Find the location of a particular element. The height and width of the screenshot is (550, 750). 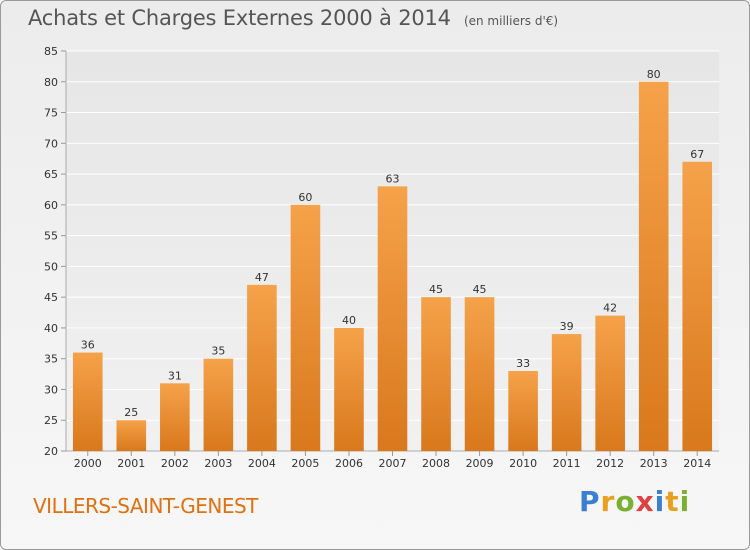

x-tick-label: 2012 is located at coordinates (610, 463).